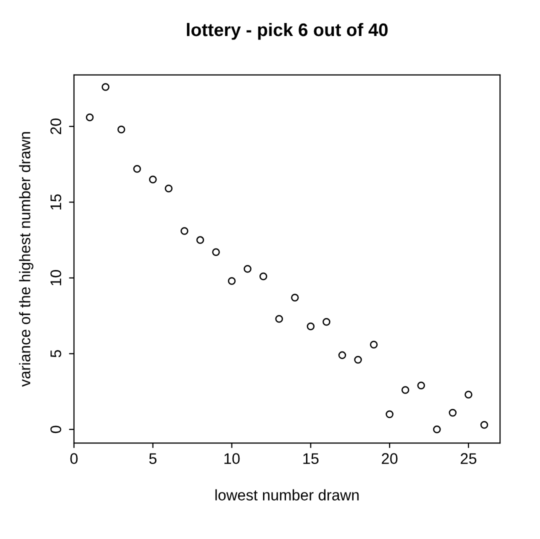 The image size is (540, 539). I want to click on x-tick-label: 5, so click(152, 458).